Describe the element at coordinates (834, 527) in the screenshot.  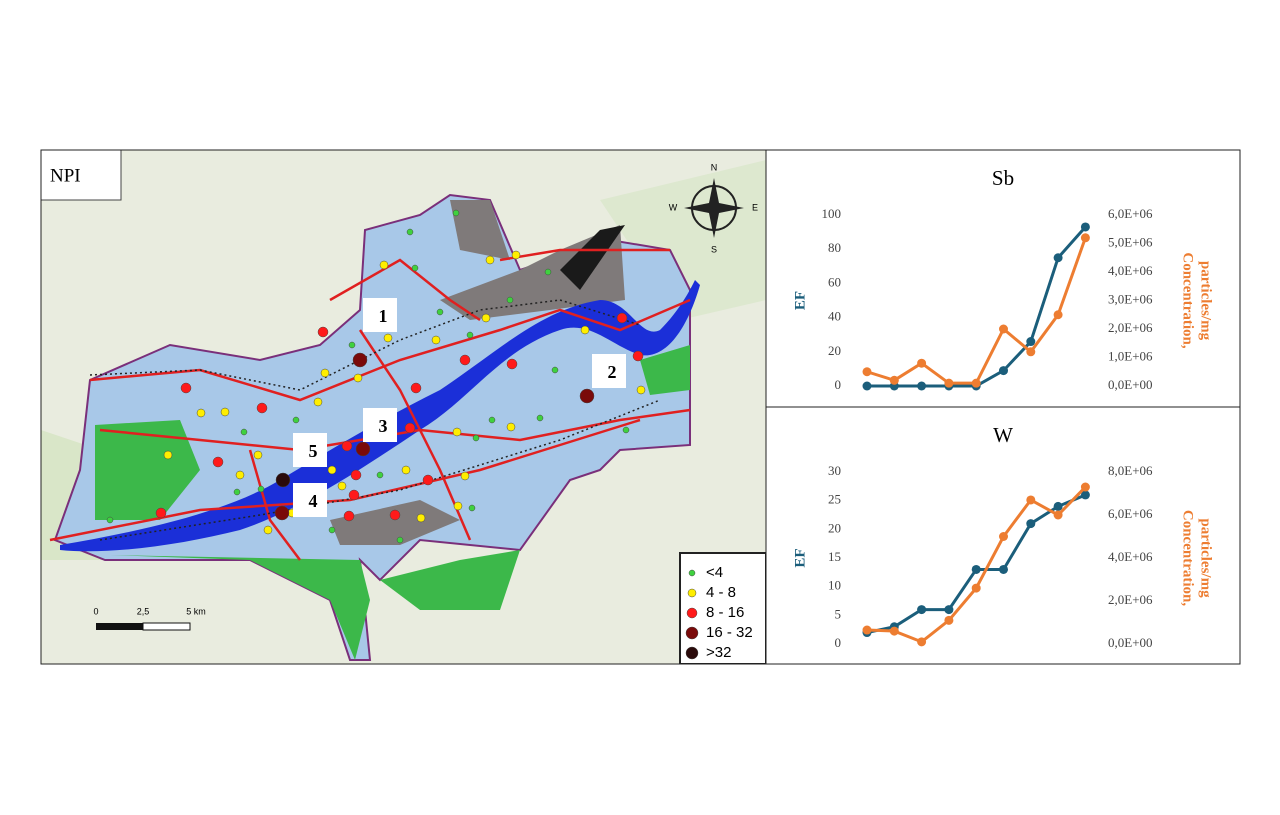
I see `y-tick-label: 20` at that location.